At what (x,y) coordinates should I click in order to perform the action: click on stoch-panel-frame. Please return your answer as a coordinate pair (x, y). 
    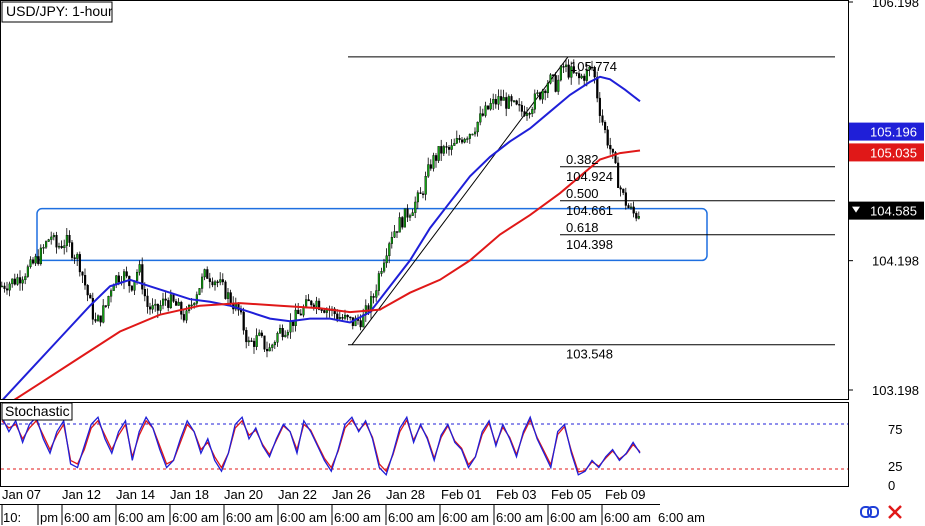
    Looking at the image, I should click on (424, 444).